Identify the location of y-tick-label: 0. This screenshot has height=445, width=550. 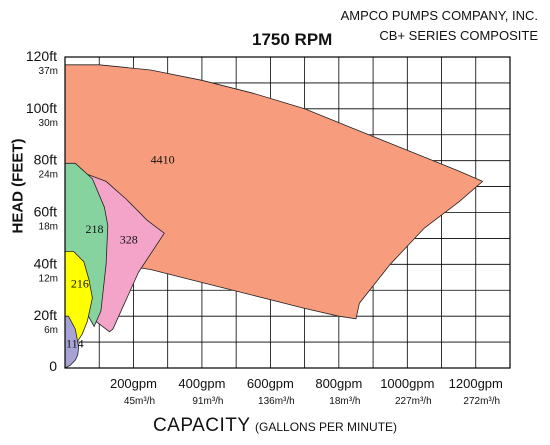
(53, 366).